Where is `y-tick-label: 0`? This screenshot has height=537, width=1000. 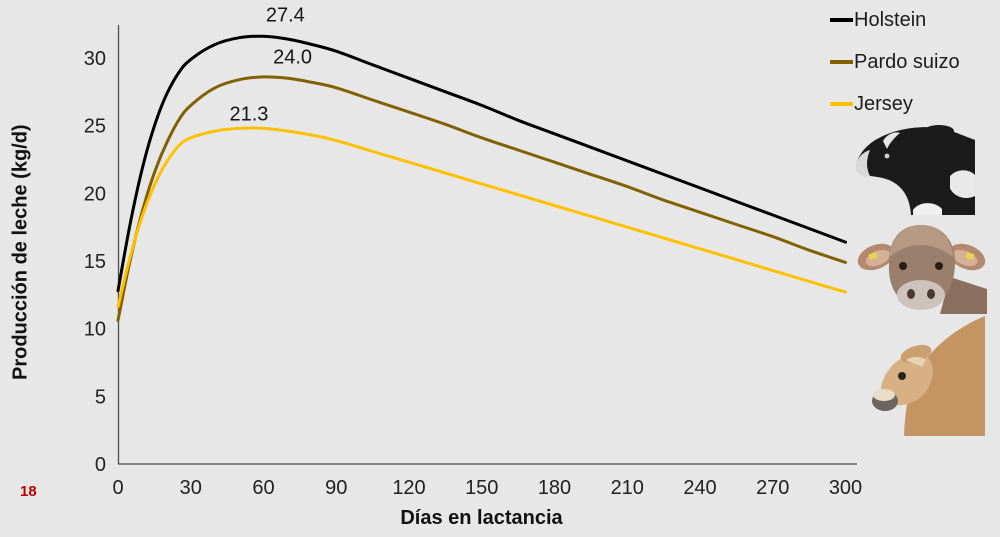 y-tick-label: 0 is located at coordinates (100, 465).